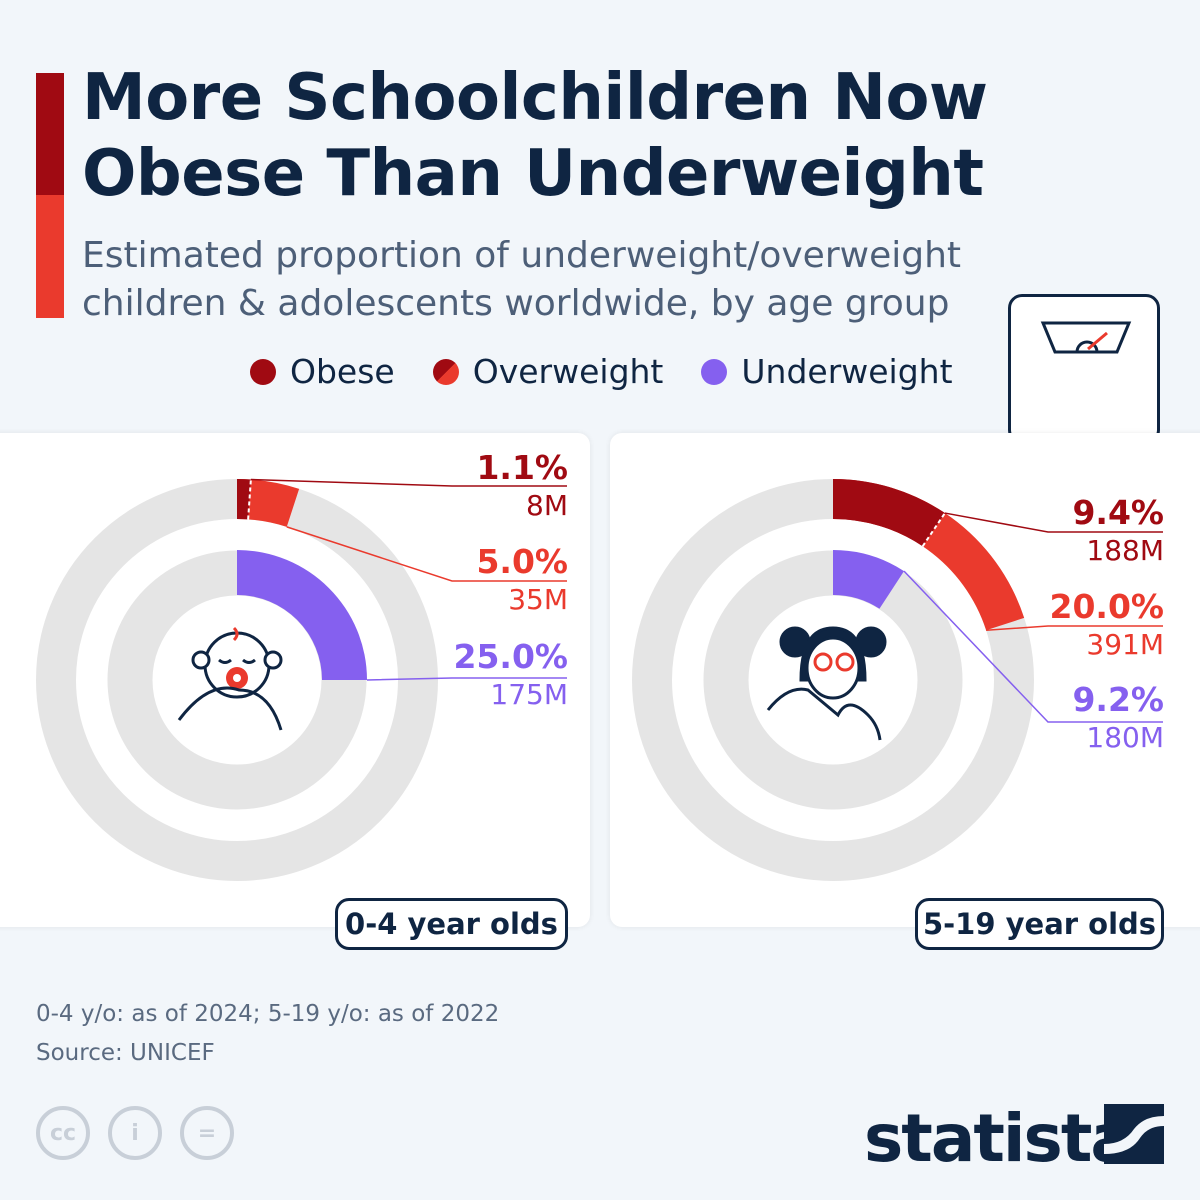 The height and width of the screenshot is (1200, 1200). I want to click on title-accent-dark, so click(50, 134).